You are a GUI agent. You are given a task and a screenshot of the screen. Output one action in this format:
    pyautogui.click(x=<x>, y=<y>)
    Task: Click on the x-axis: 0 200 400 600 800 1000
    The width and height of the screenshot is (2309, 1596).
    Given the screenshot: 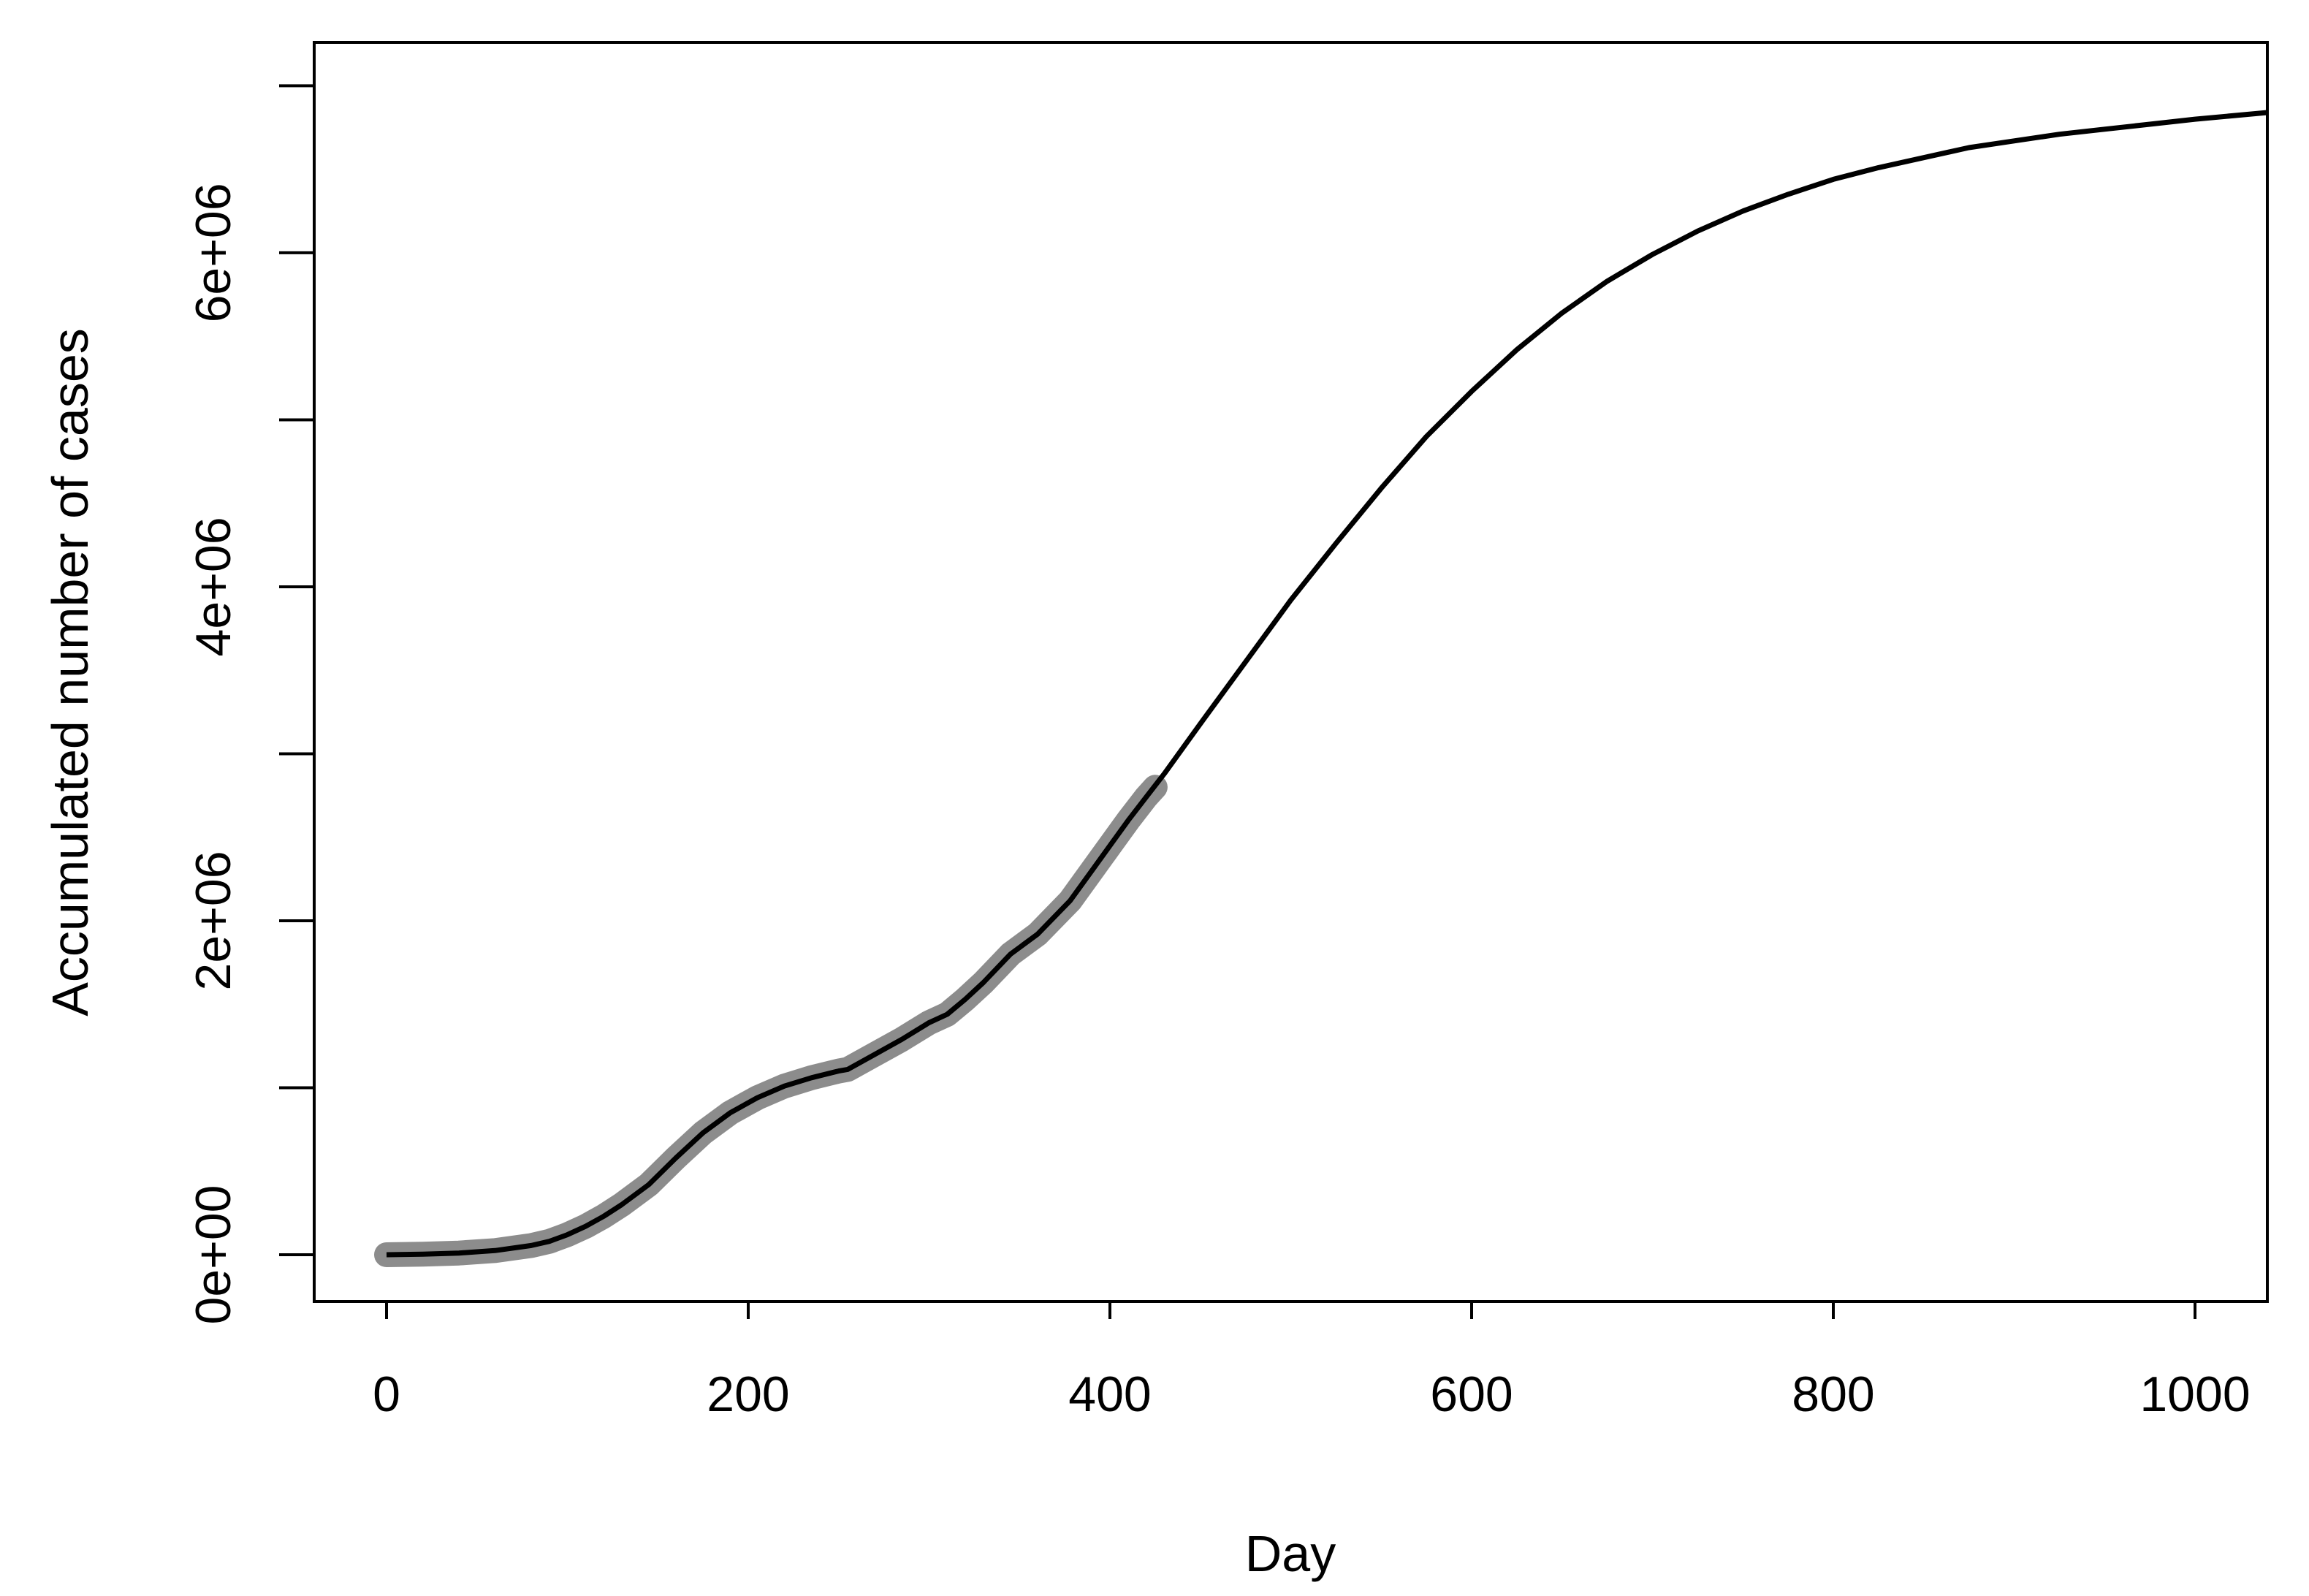 What is the action you would take?
    pyautogui.click(x=1312, y=1362)
    